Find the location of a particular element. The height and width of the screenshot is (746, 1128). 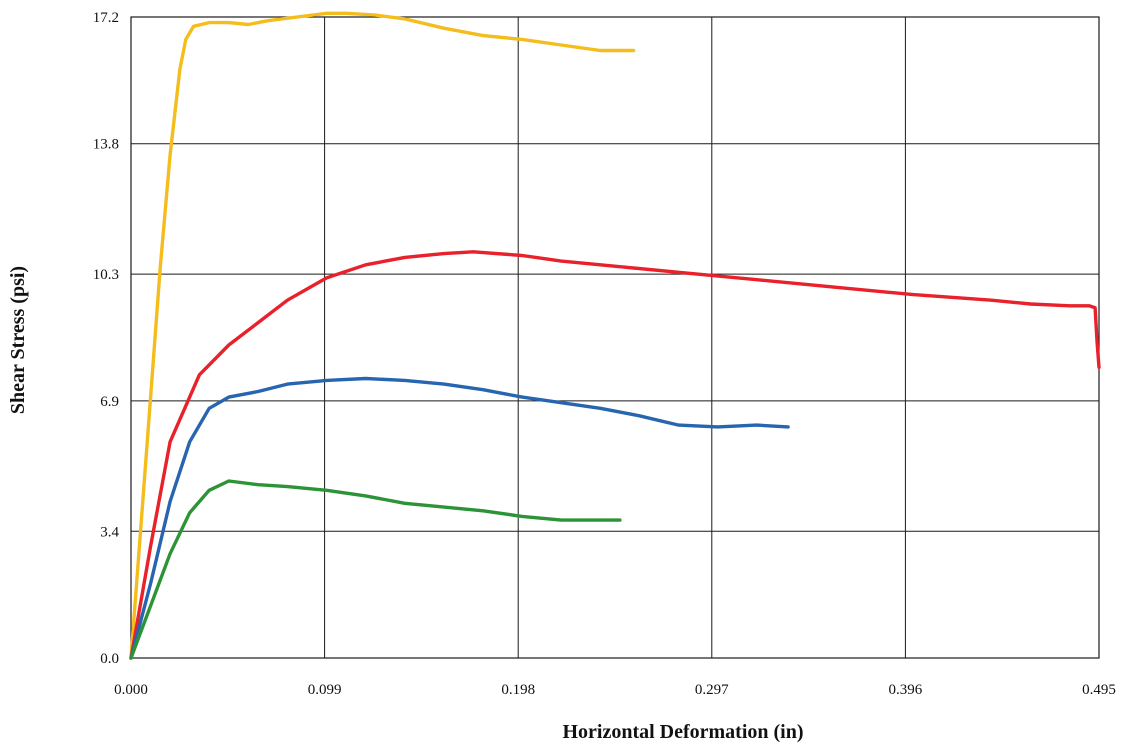

x-tick-label: 0.099 is located at coordinates (325, 690).